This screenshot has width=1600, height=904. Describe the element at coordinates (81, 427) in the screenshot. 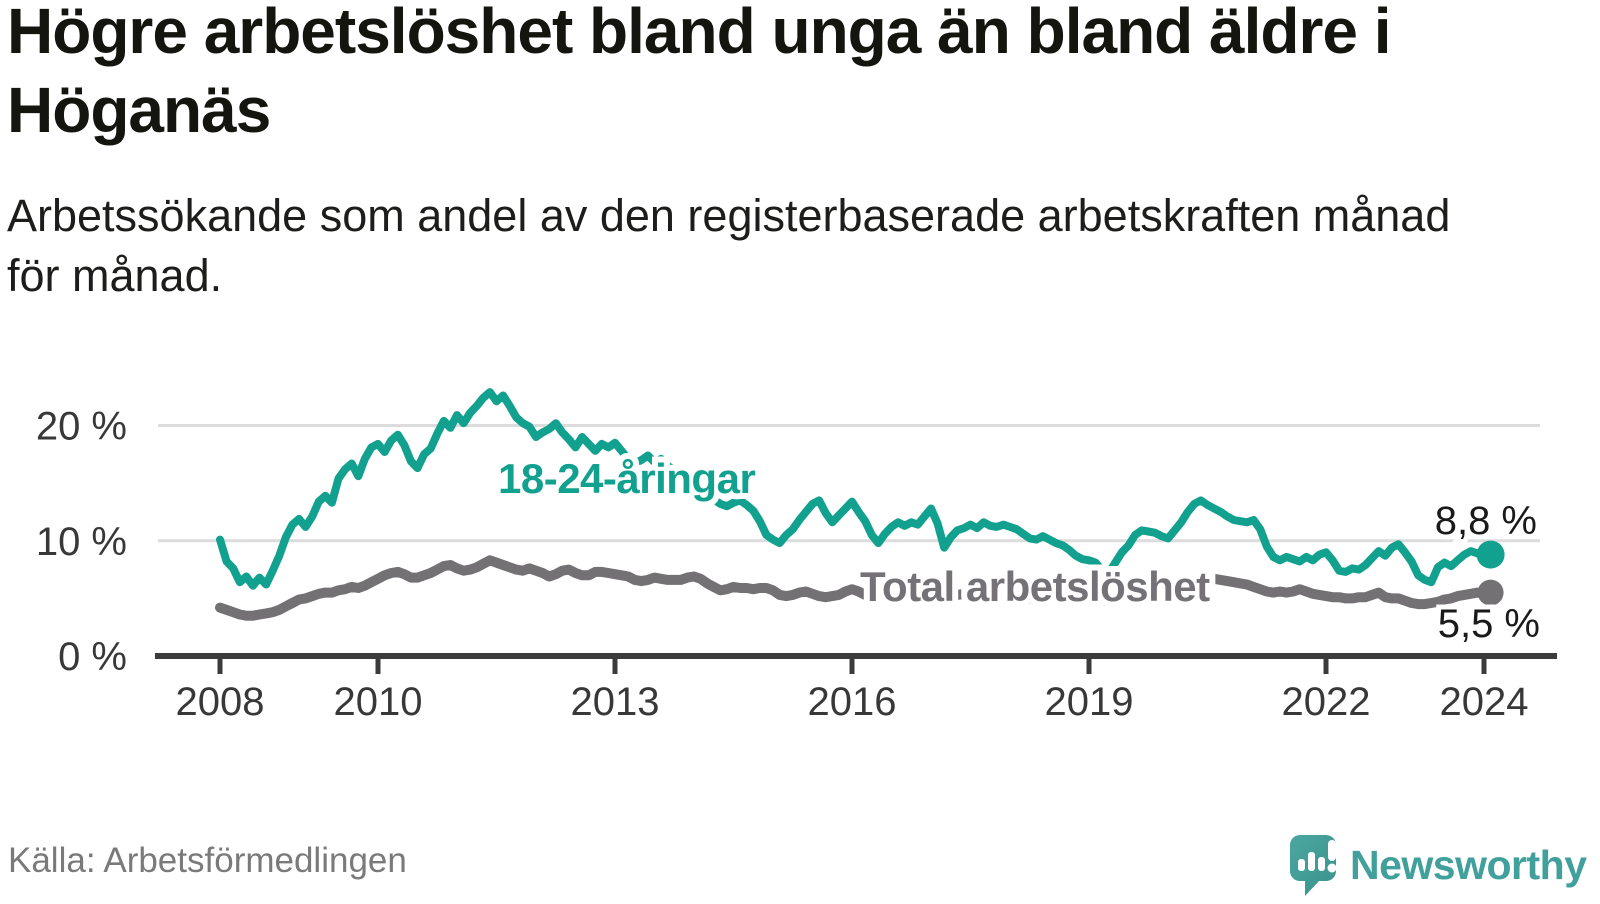

I see `y-axis-label-20: 20 %` at that location.